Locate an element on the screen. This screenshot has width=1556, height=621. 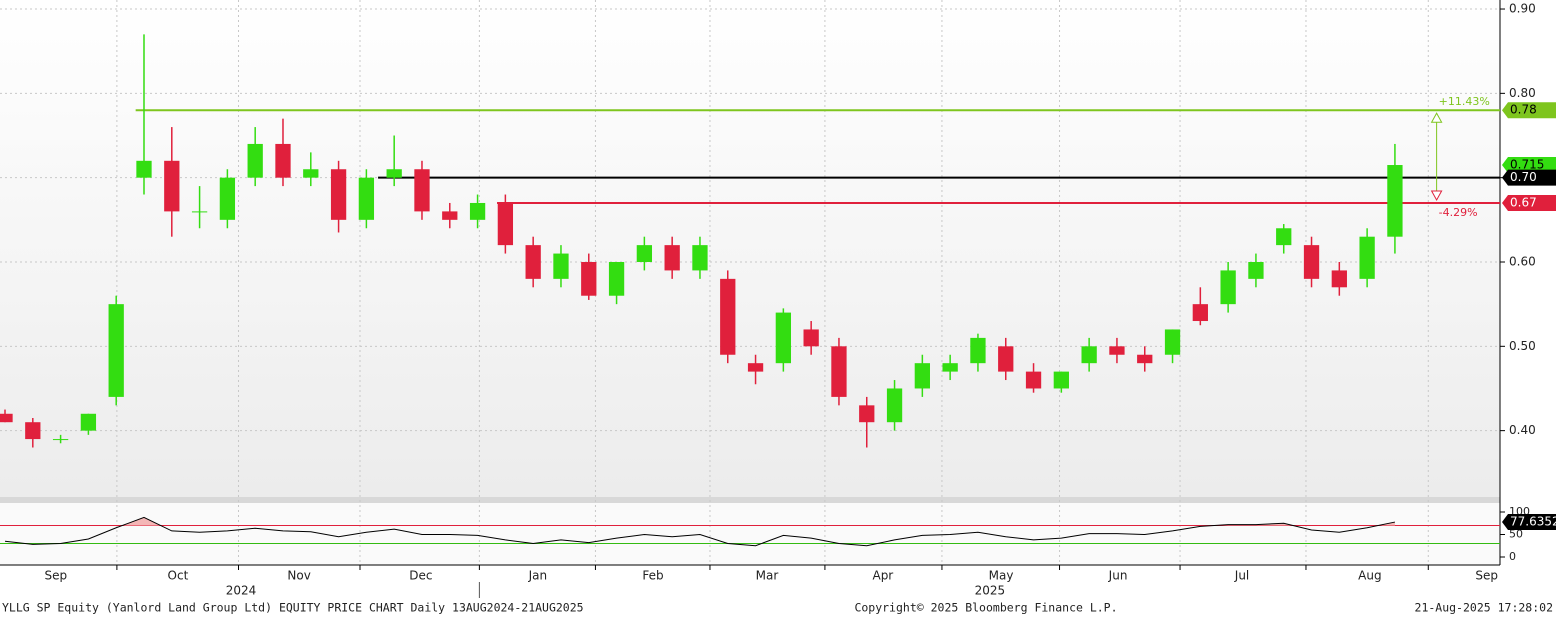
x-tick-label: May is located at coordinates (1001, 576).